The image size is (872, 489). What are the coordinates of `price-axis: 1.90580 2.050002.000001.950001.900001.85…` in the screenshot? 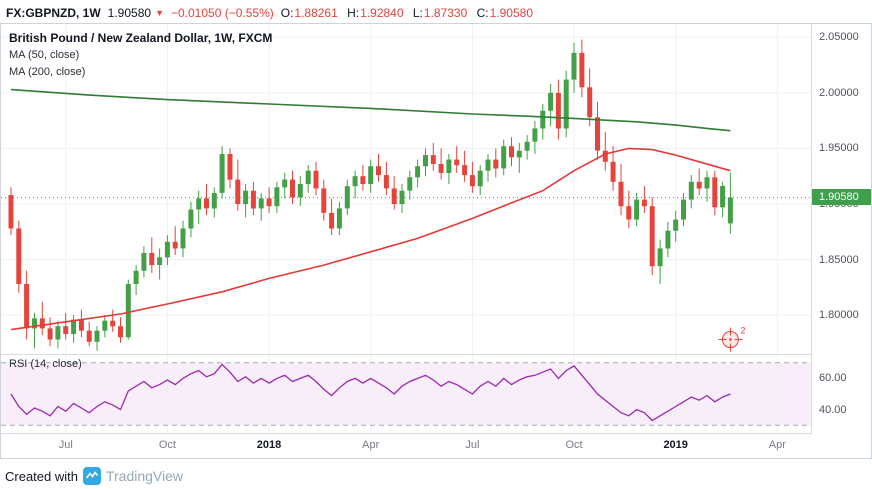 It's located at (841, 229).